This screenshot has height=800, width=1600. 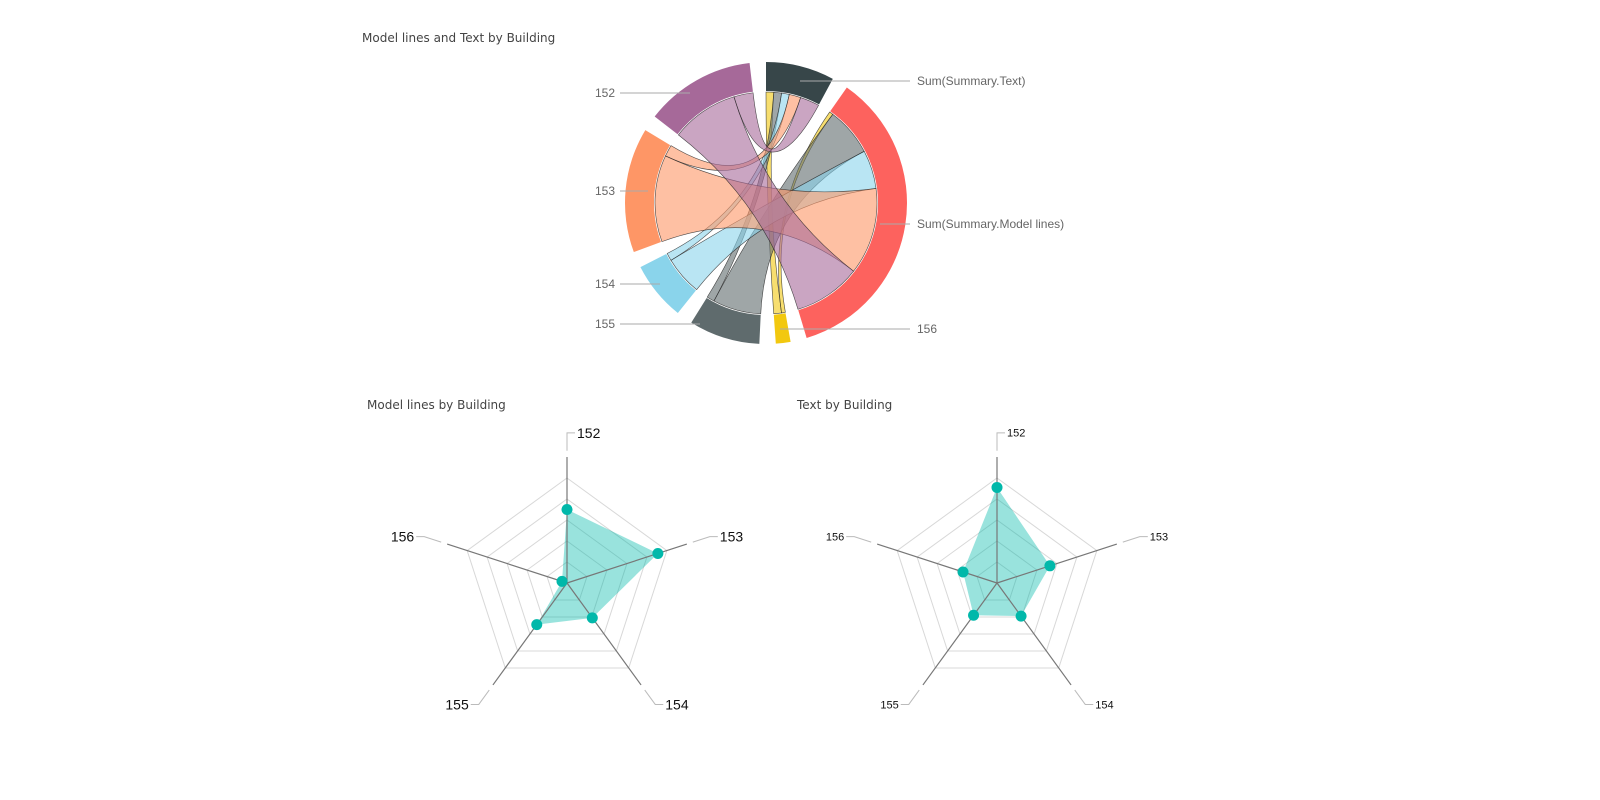 What do you see at coordinates (605, 93) in the screenshot?
I see `chord-label: 152` at bounding box center [605, 93].